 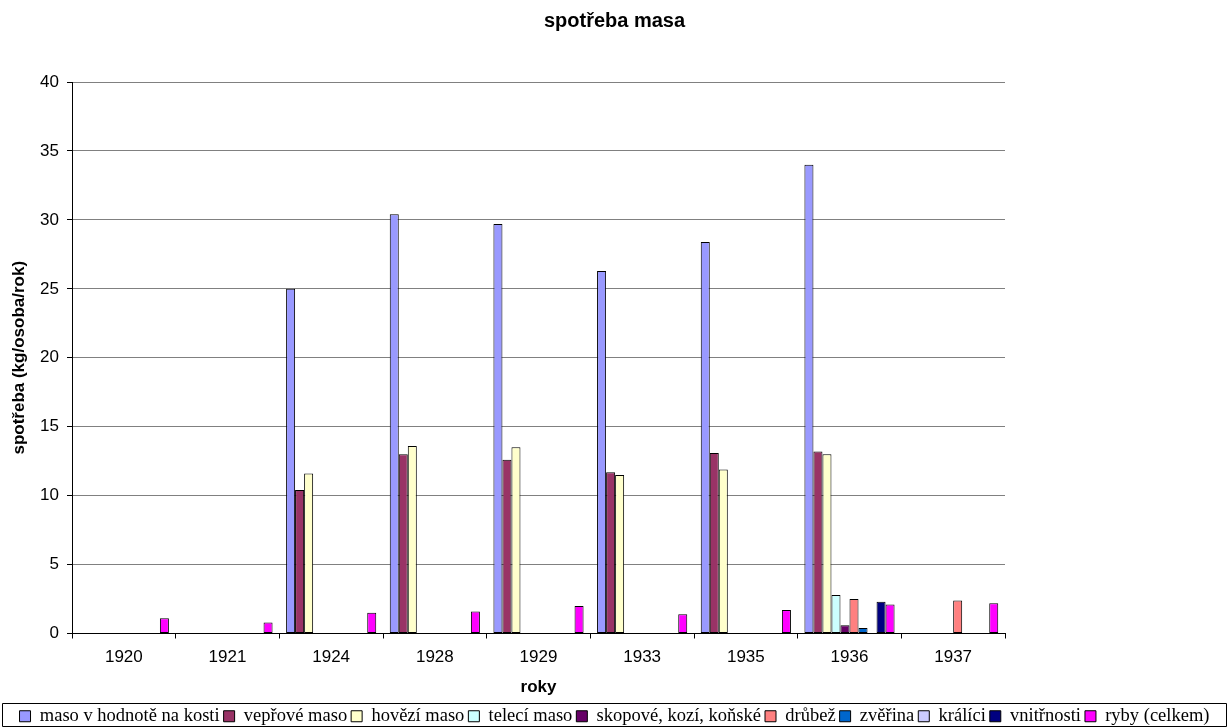 I want to click on legend-label: hovězí maso, so click(x=418, y=715).